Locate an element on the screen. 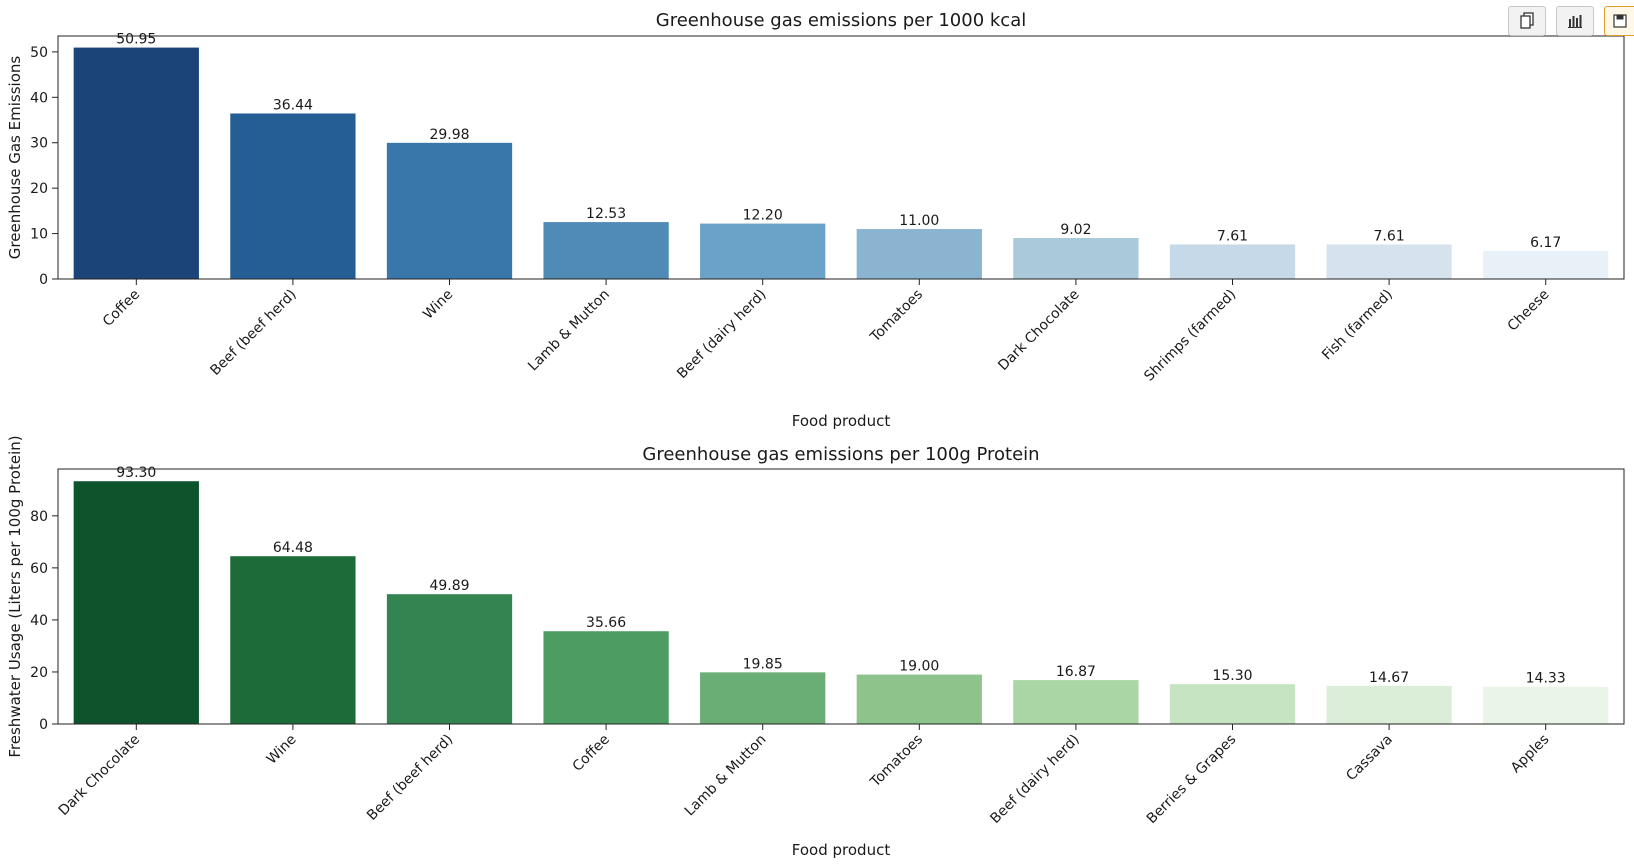  y-tick-label: 10 is located at coordinates (39, 235).